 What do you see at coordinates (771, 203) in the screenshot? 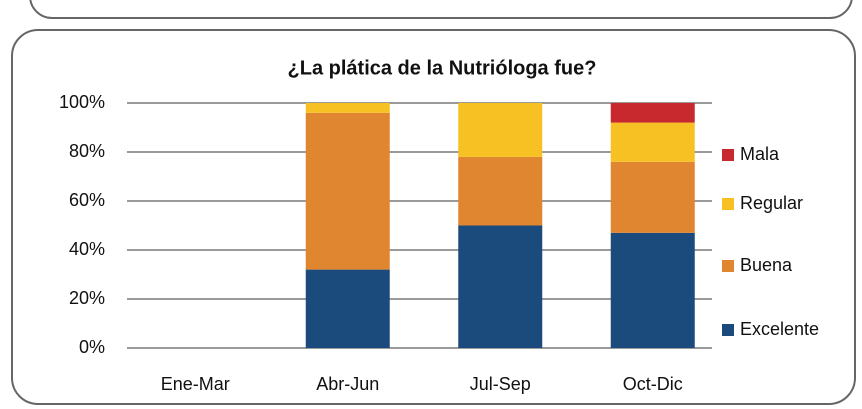
I see `legend-label: Regular` at bounding box center [771, 203].